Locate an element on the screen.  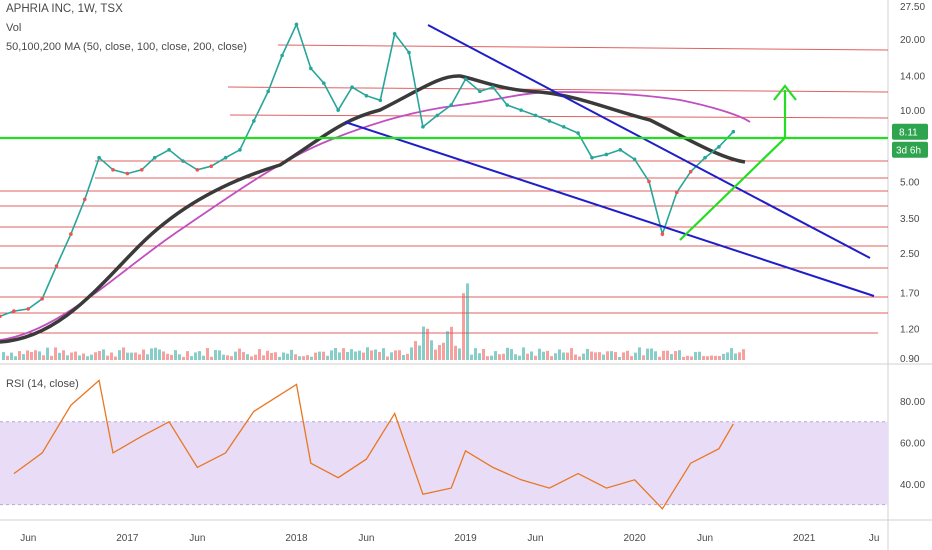
green-trend-line is located at coordinates (732, 189).